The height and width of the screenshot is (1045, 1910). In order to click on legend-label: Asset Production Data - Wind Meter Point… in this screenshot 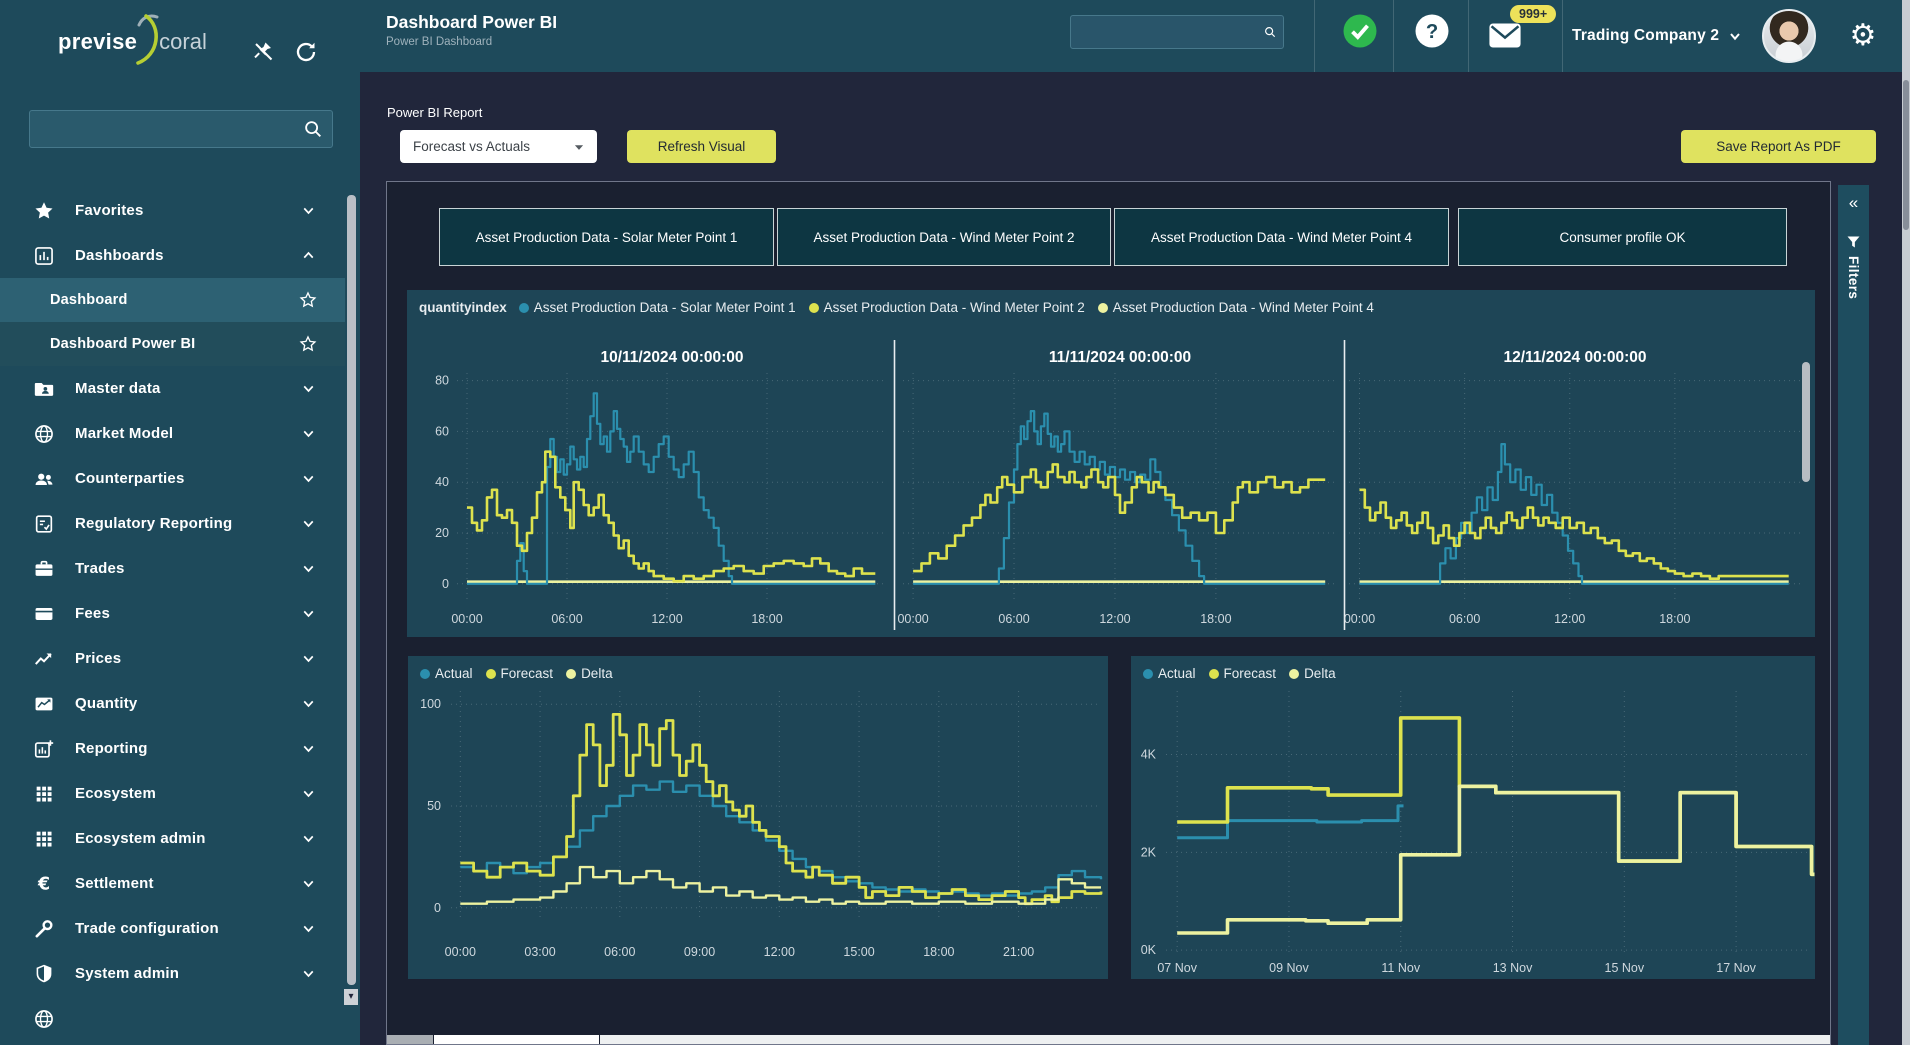, I will do `click(1243, 307)`.